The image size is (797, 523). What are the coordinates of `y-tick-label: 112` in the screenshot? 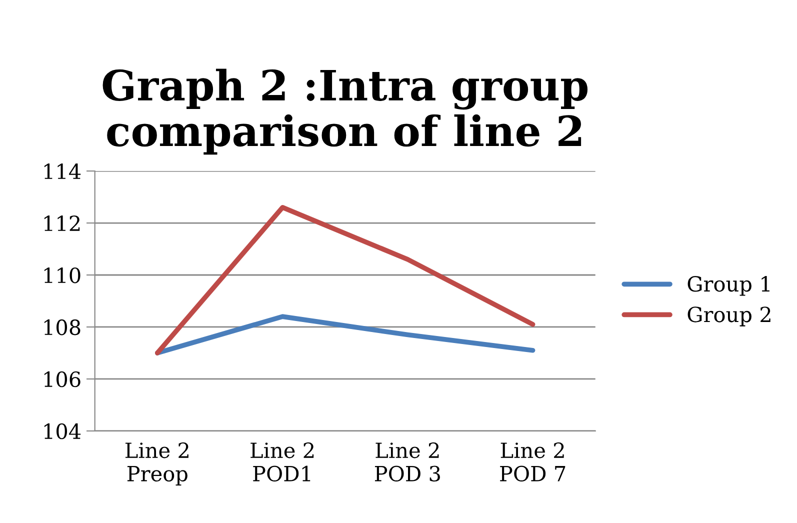 It's located at (62, 223).